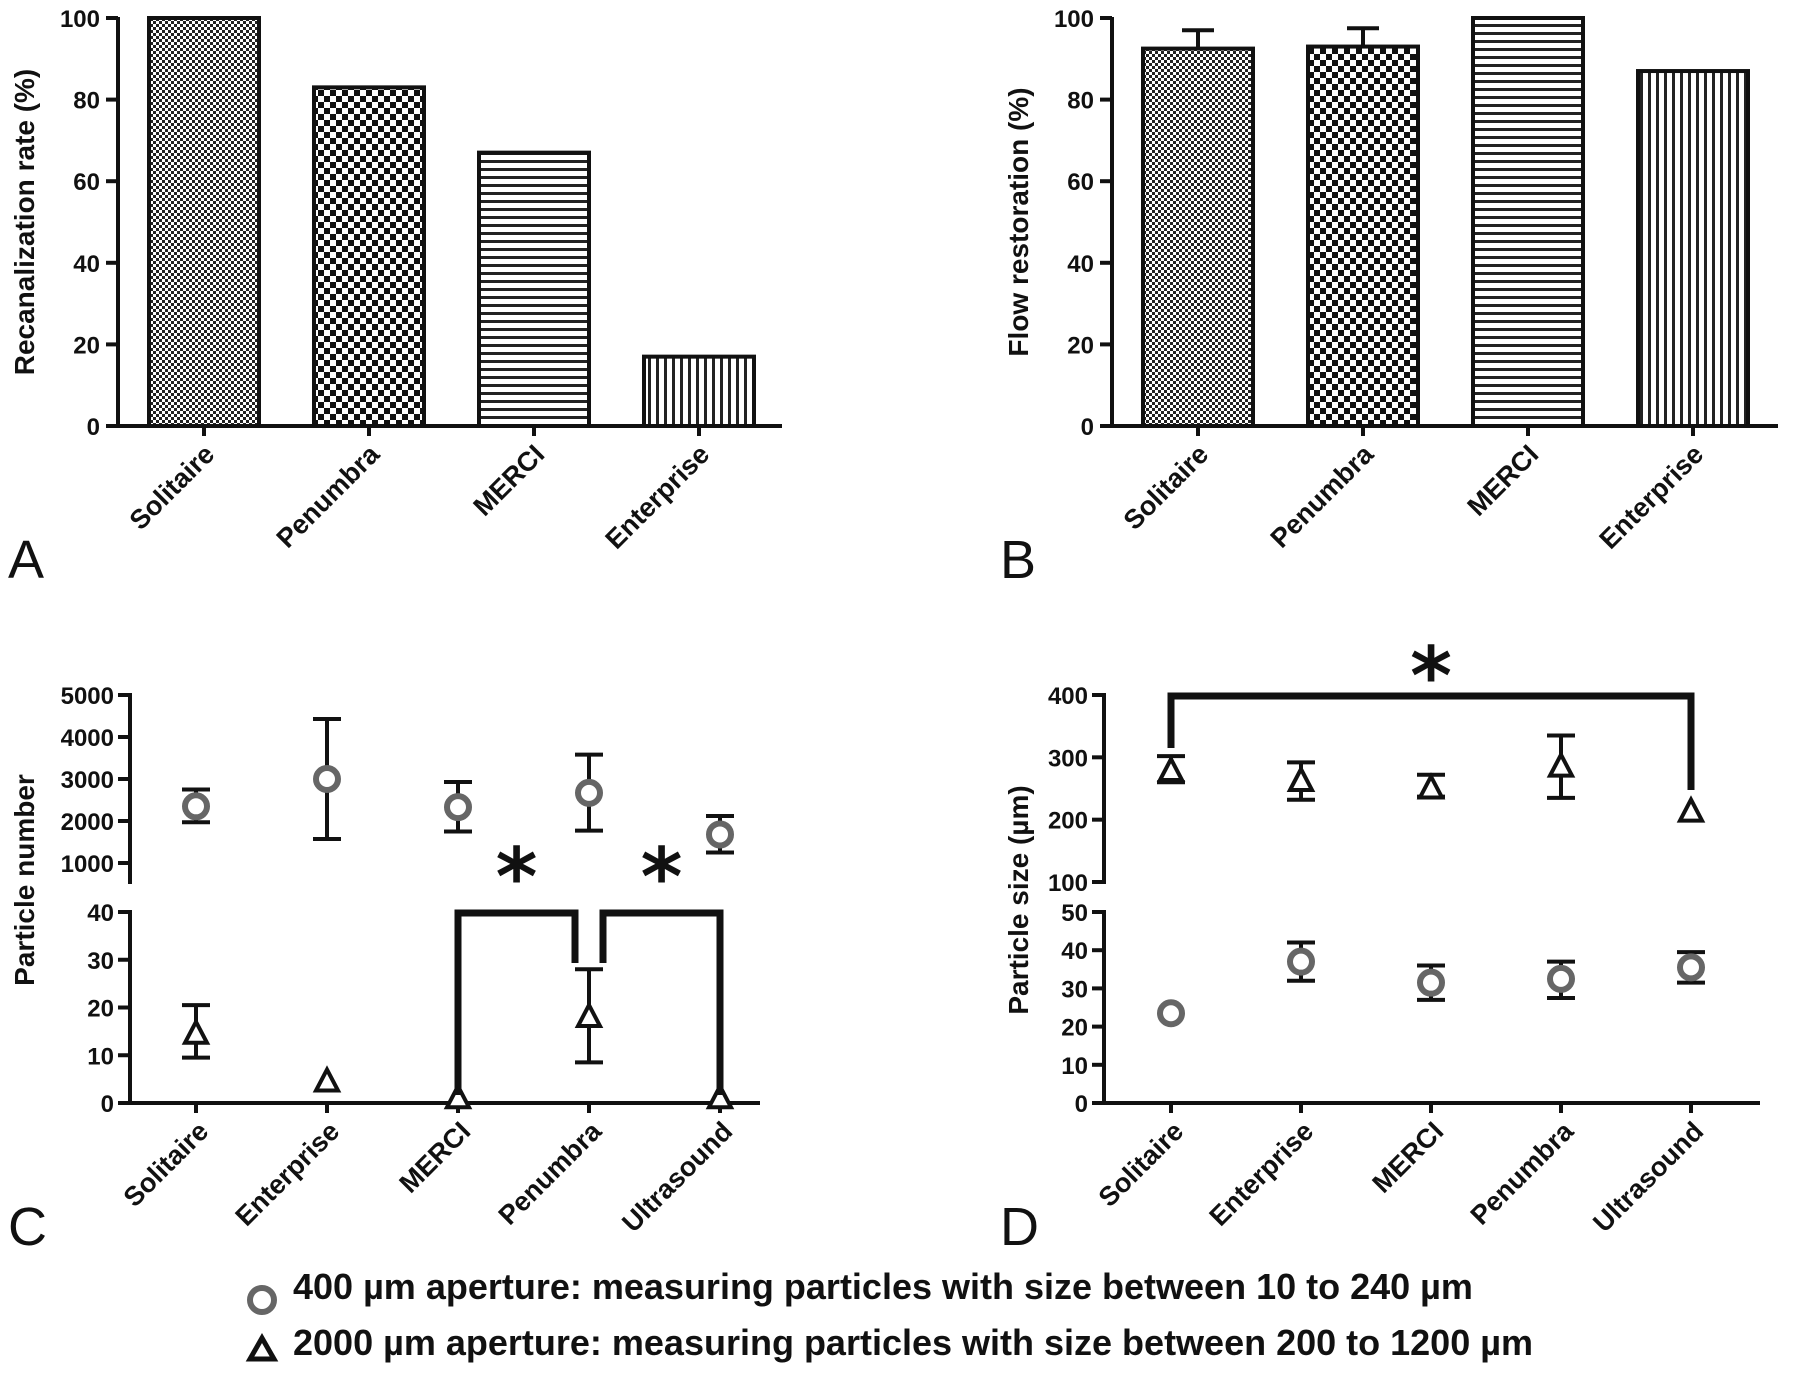  Describe the element at coordinates (196, 806) in the screenshot. I see `point-circle-c-solitaire` at that location.